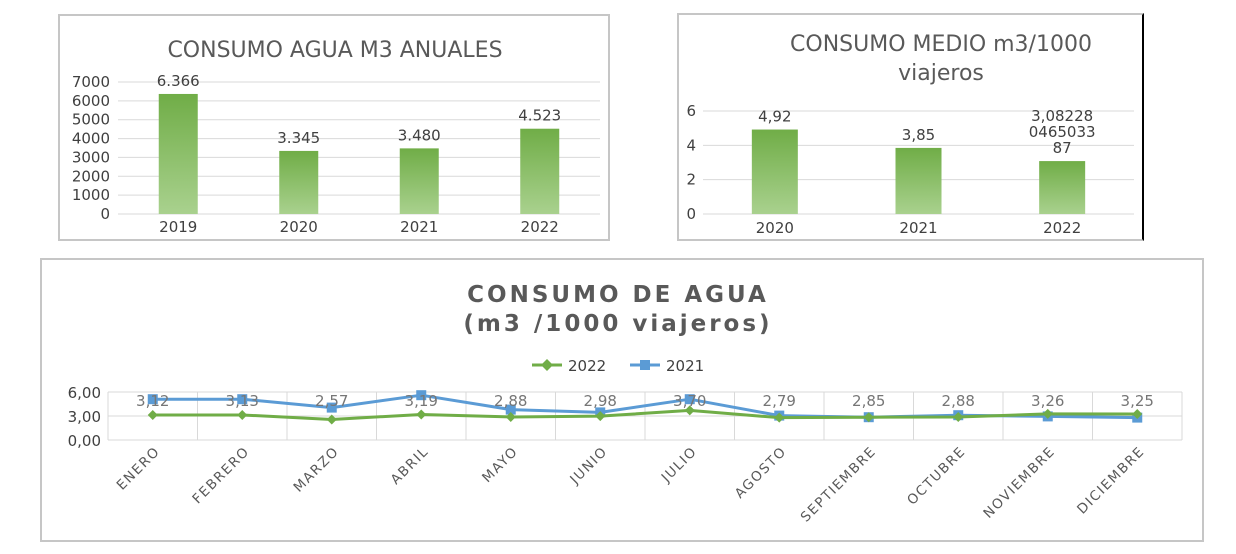  I want to click on y-tick-label: 0,00, so click(84, 441).